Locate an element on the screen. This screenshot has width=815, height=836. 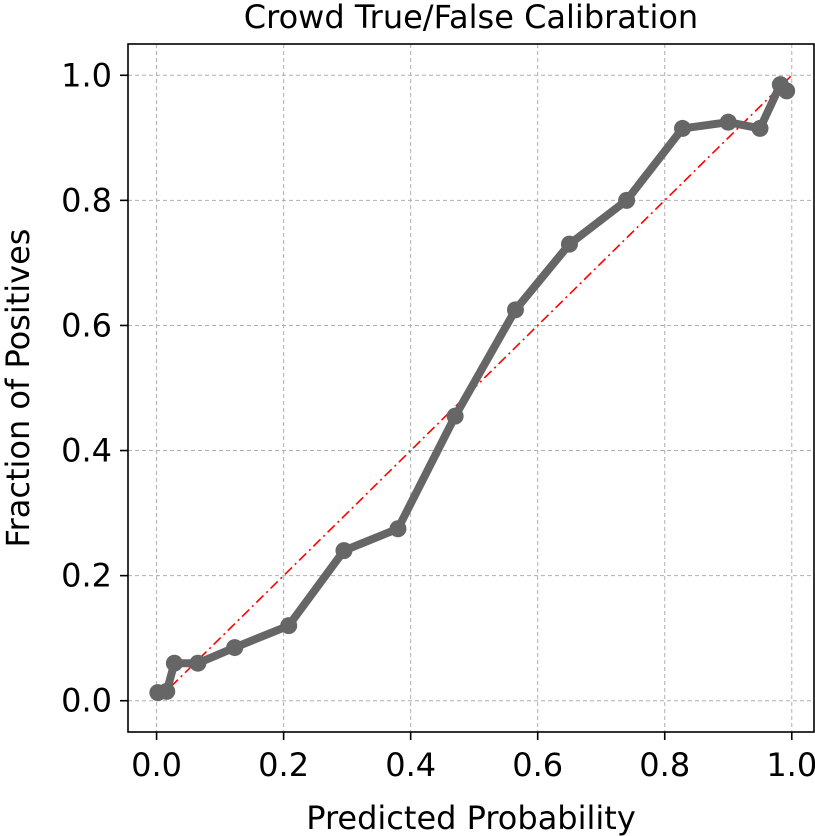
x-tick-label: 0.4 is located at coordinates (410, 765).